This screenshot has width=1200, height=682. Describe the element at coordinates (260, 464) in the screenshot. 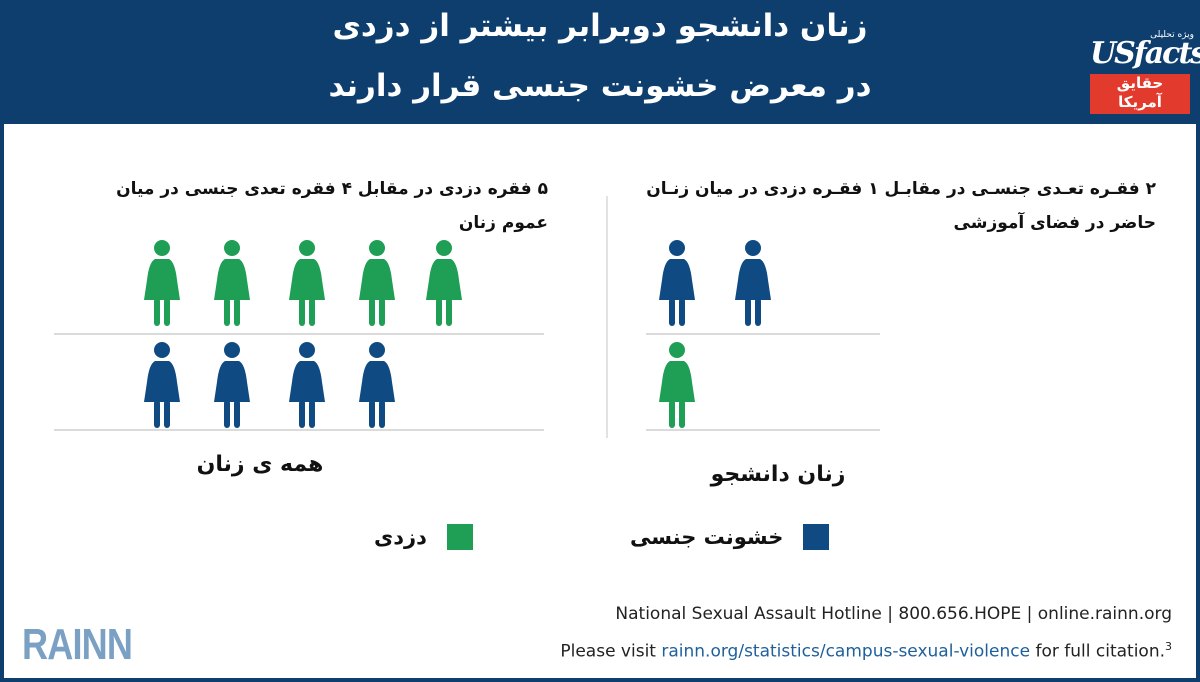

I see `group-label-all-women: همه ی زنان` at that location.